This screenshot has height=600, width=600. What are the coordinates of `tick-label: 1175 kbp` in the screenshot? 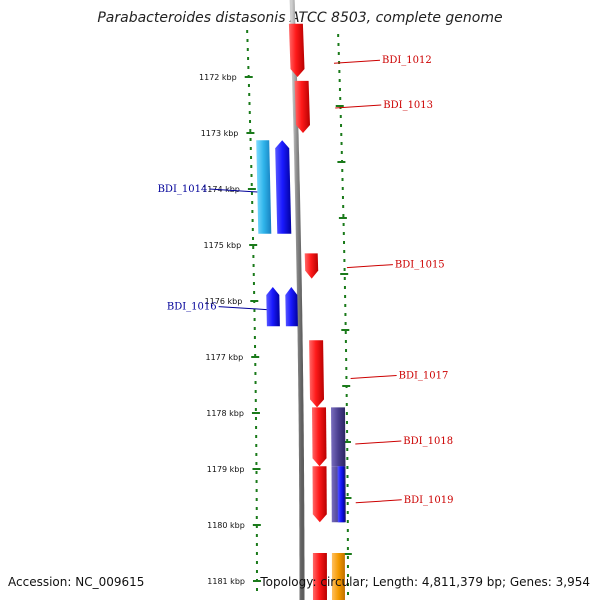 It's located at (222, 245).